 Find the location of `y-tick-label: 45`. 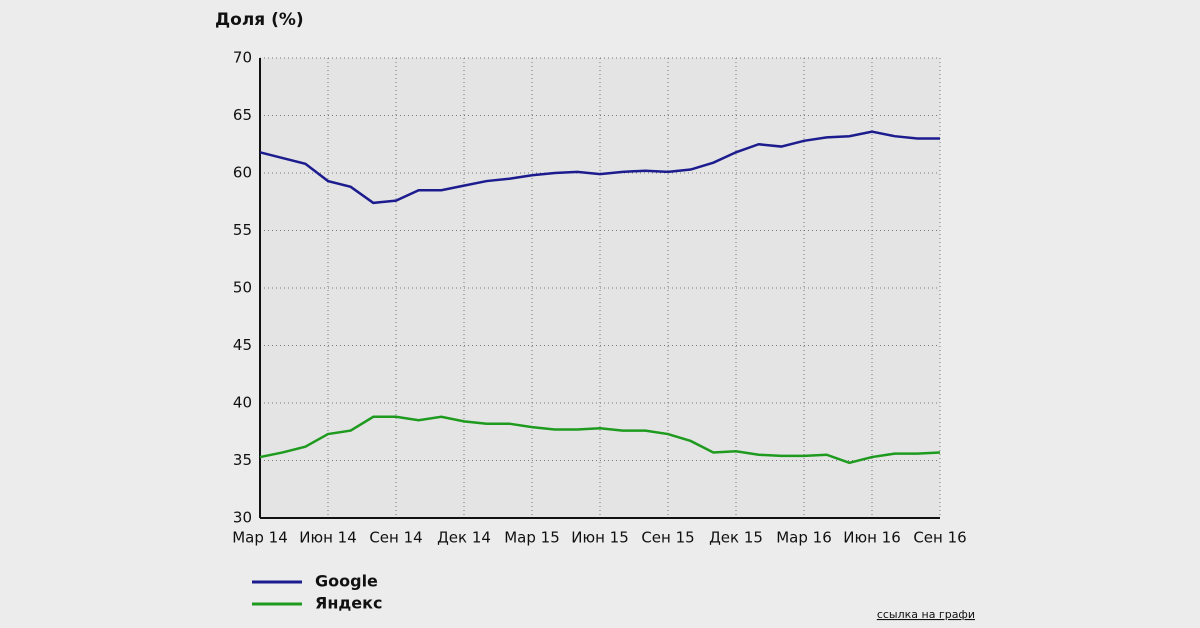

y-tick-label: 45 is located at coordinates (242, 345).